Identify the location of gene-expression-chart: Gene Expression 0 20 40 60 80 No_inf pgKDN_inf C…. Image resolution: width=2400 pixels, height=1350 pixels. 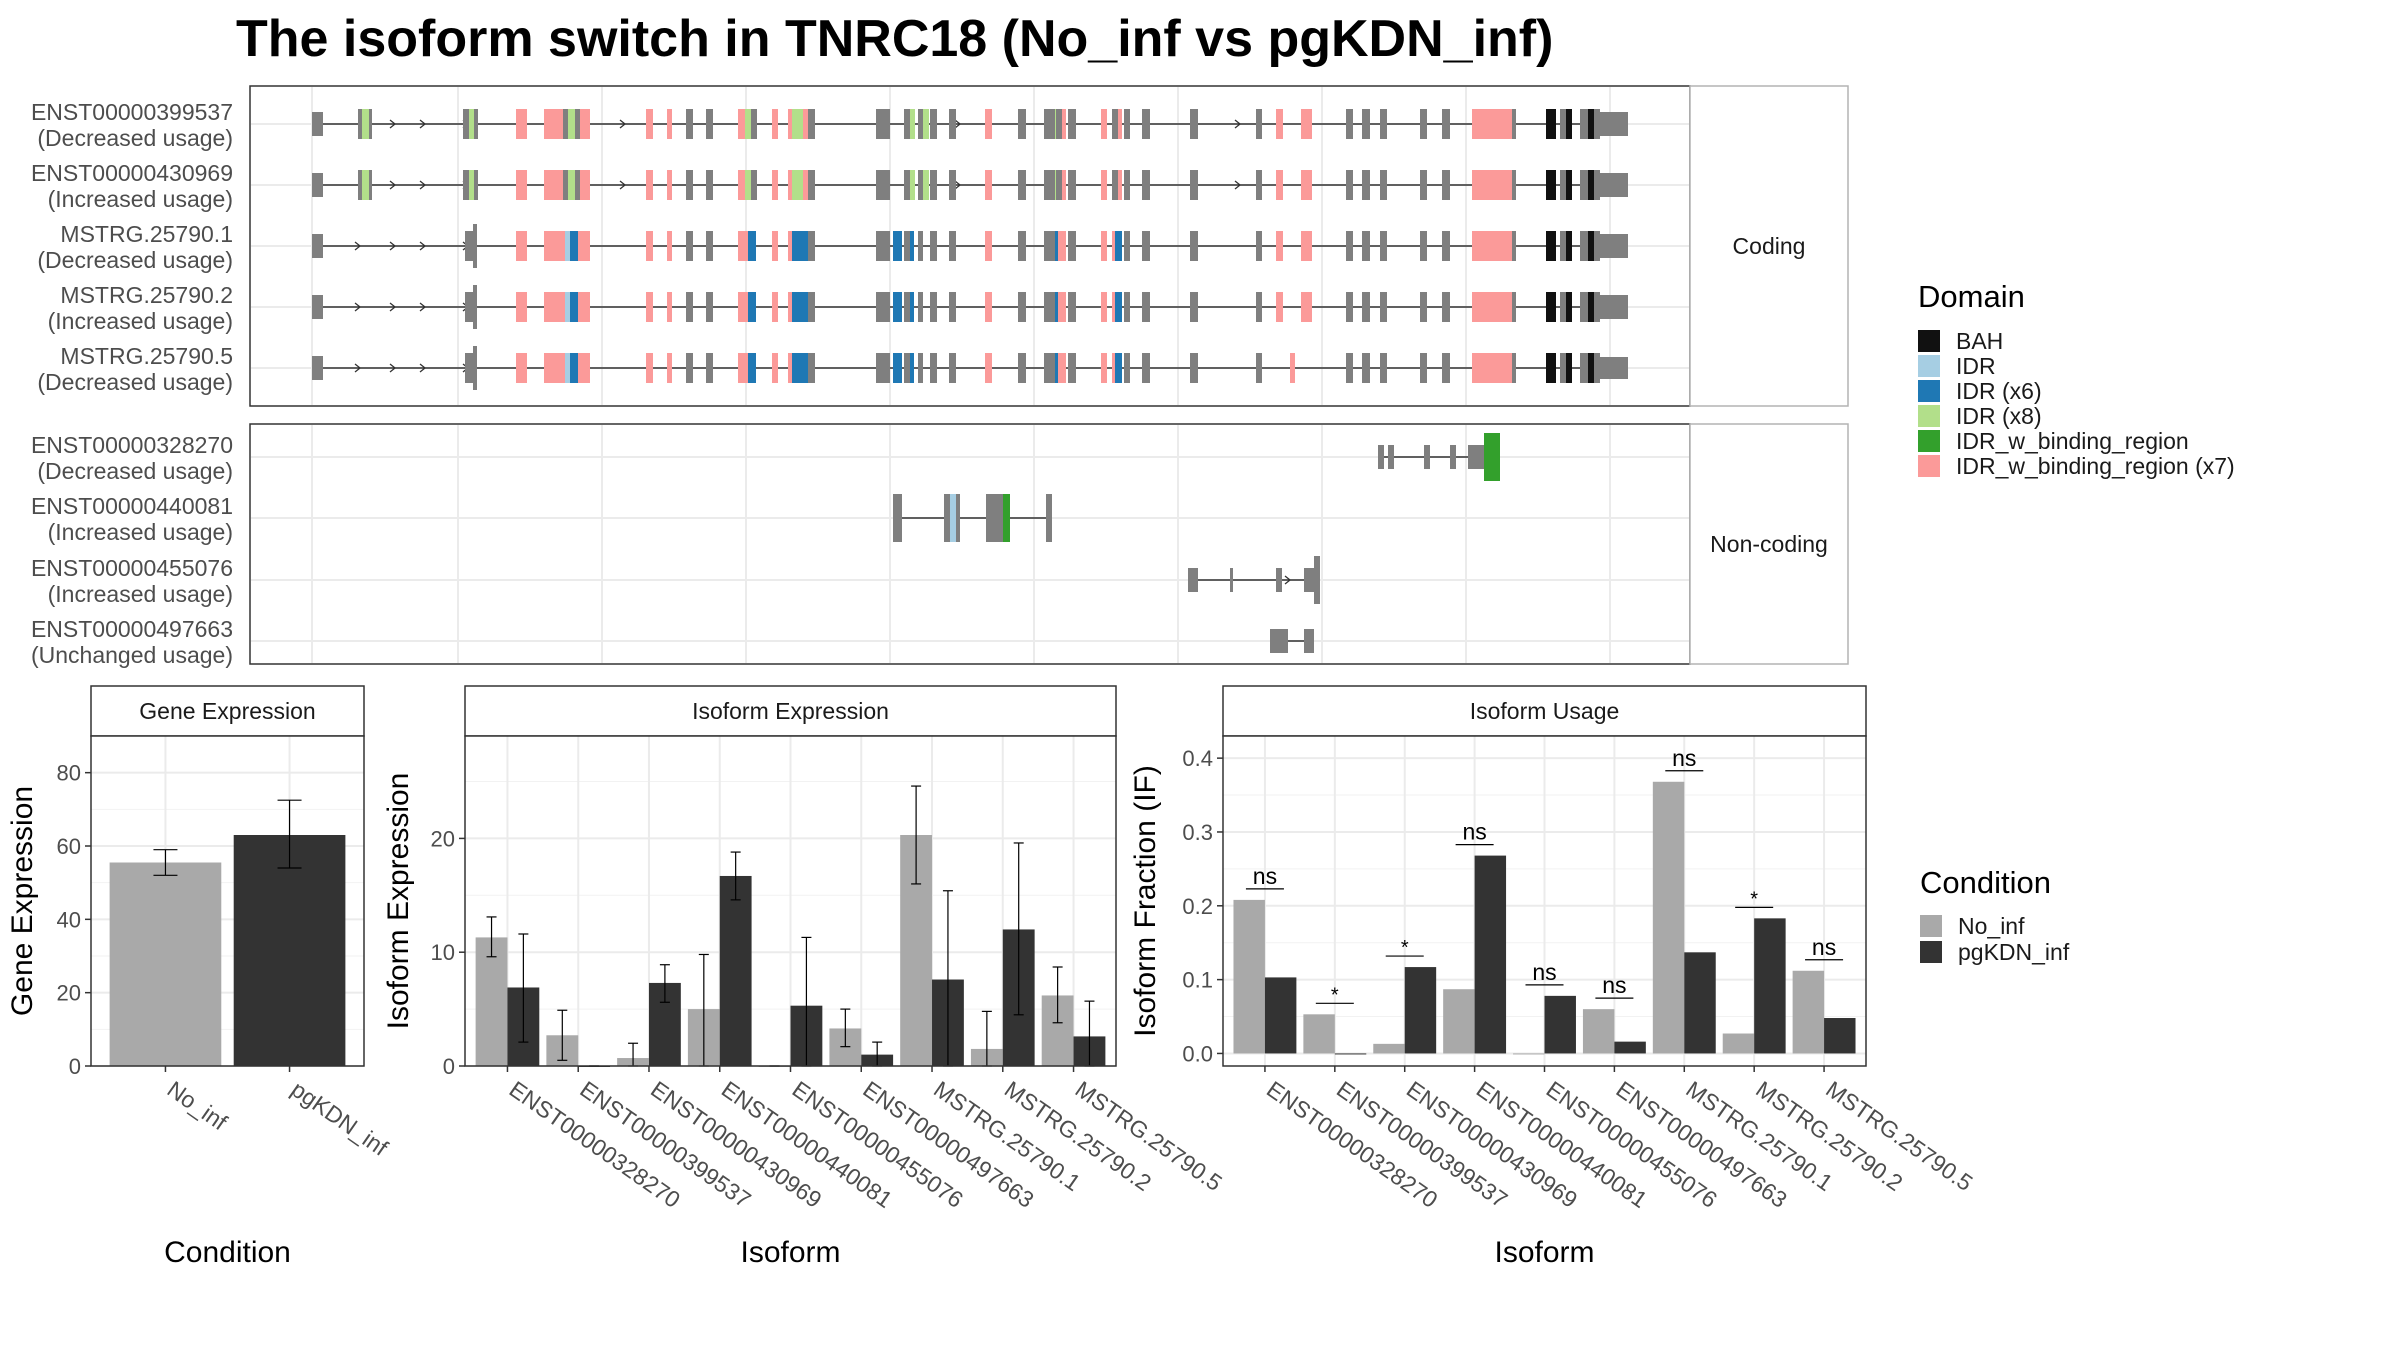
(199, 977).